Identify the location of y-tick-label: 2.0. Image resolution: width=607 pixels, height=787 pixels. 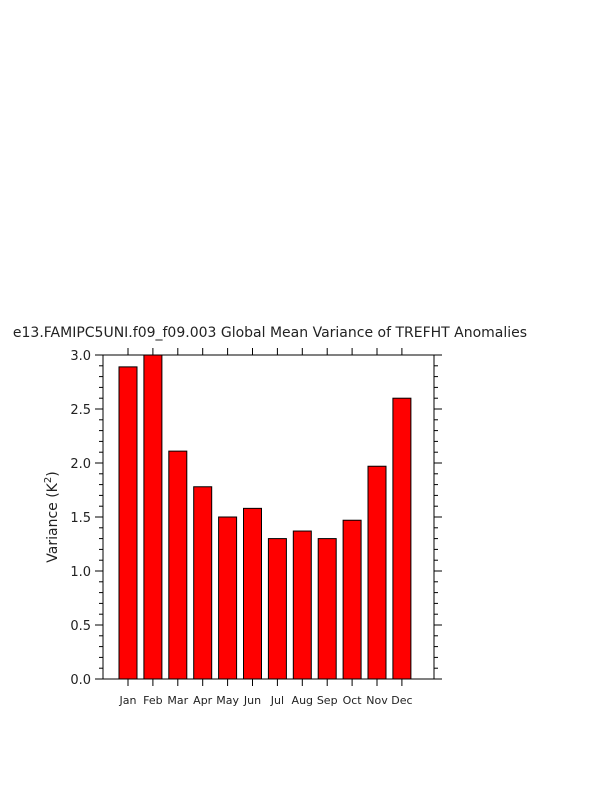
(80, 464).